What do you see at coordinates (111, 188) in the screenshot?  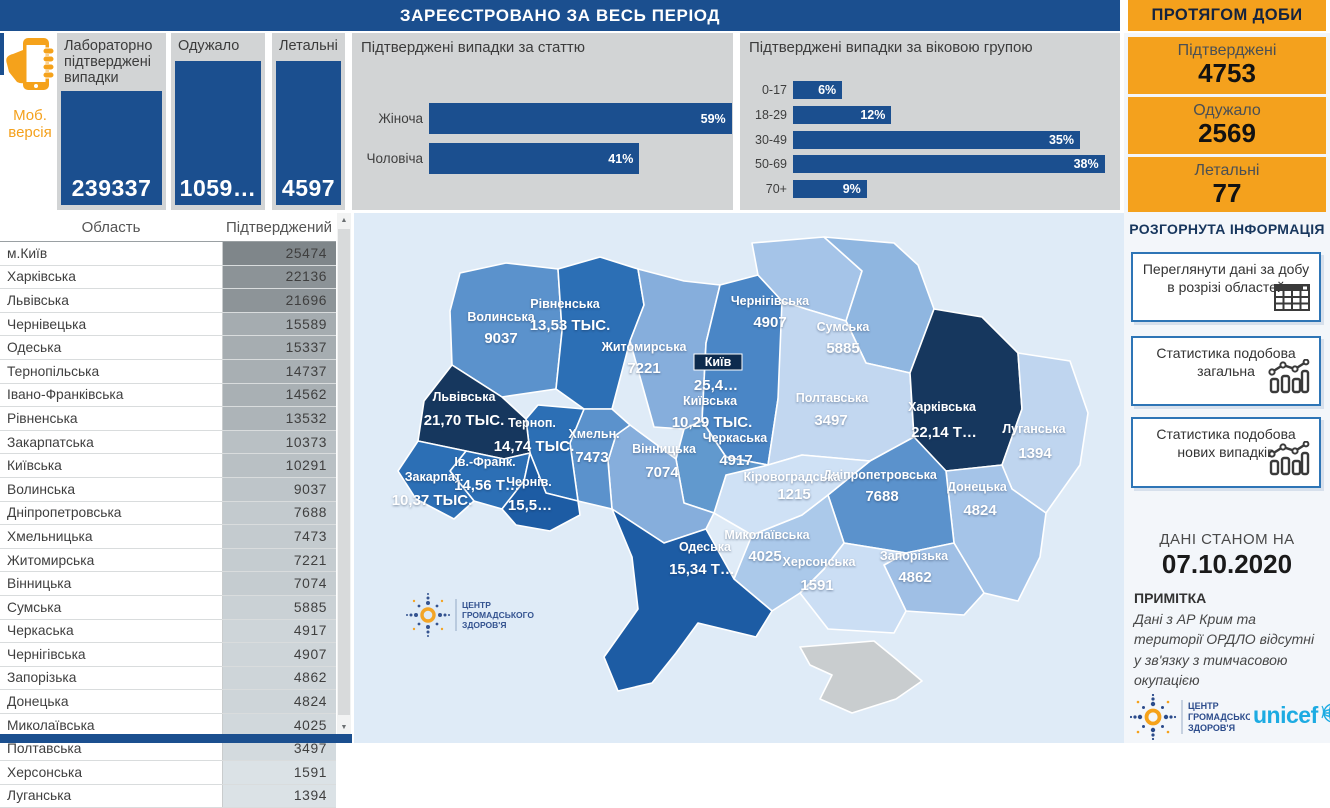 I see `kpi-value: 239337` at bounding box center [111, 188].